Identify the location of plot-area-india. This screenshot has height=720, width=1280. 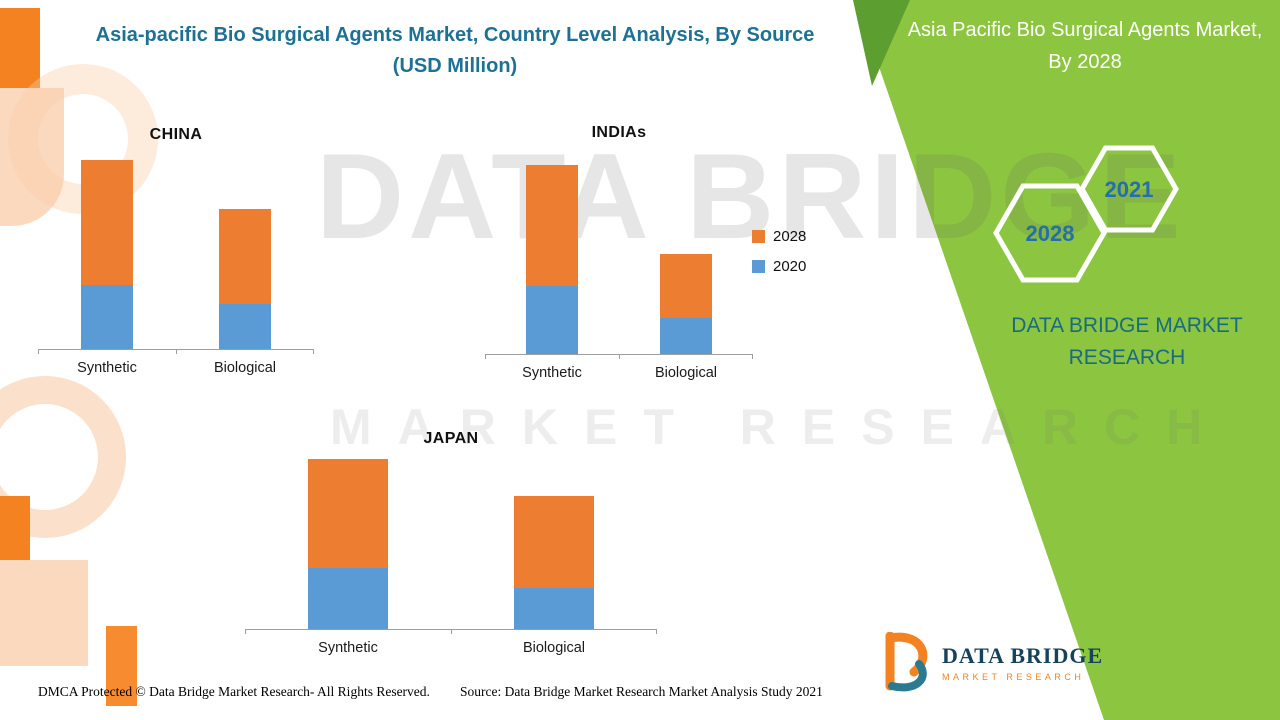
(619, 257).